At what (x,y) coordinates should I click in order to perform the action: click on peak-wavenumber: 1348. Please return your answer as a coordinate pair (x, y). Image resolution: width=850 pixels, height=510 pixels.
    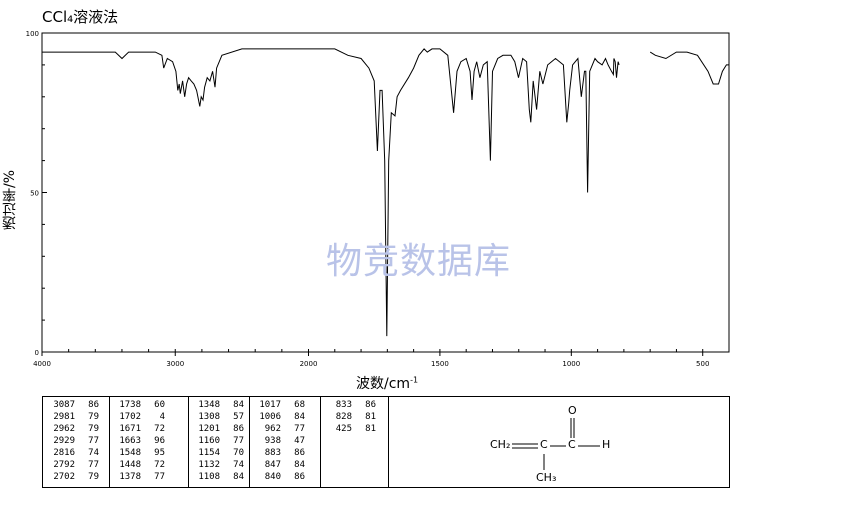
    Looking at the image, I should click on (209, 405).